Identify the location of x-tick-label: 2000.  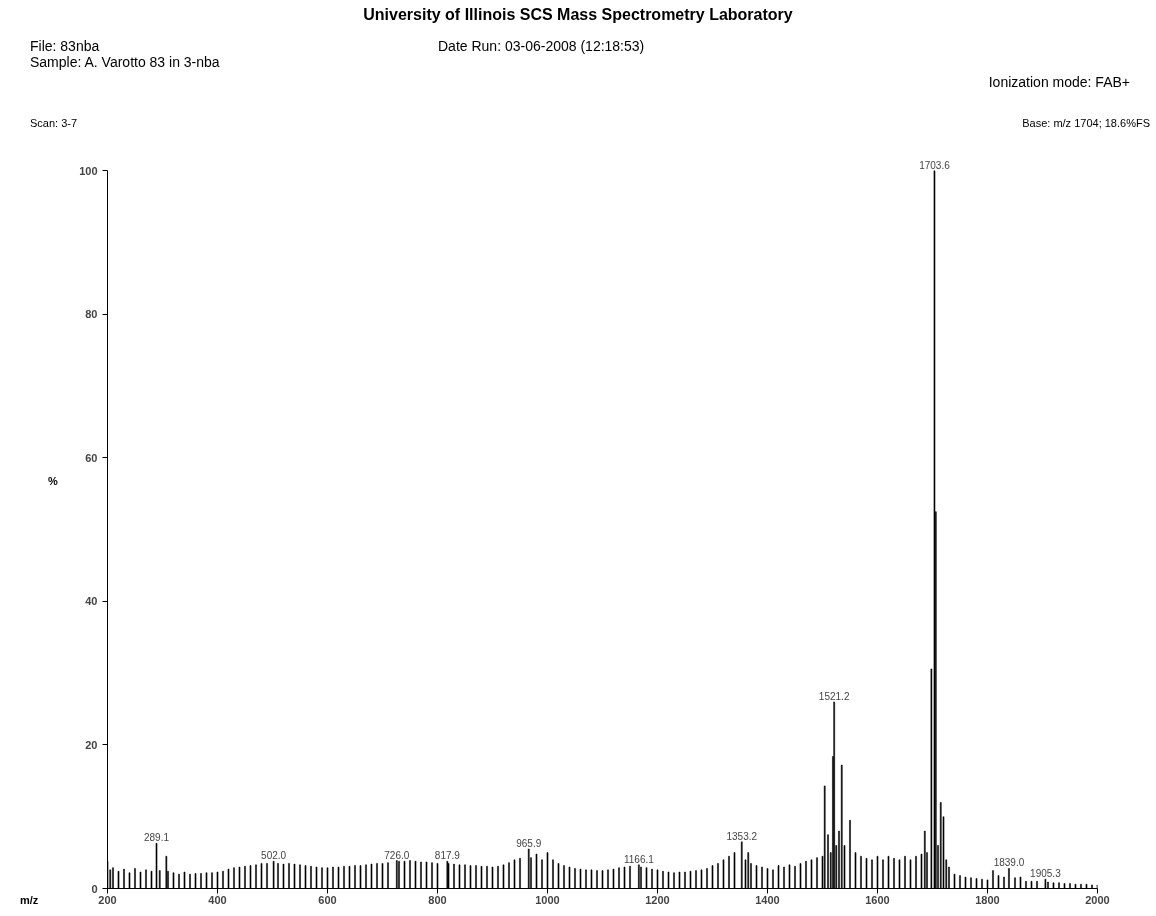
(1097, 899).